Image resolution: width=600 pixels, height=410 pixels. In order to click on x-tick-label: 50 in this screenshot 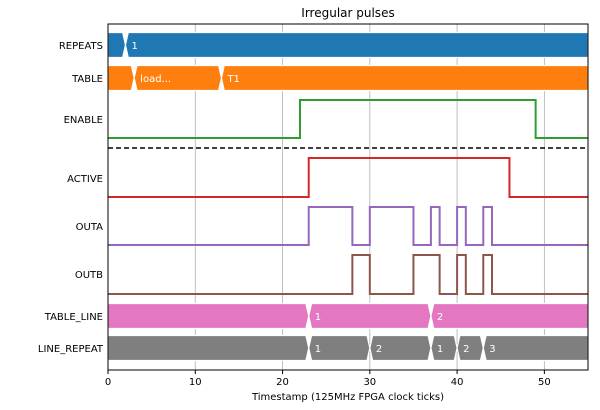, I will do `click(544, 382)`.